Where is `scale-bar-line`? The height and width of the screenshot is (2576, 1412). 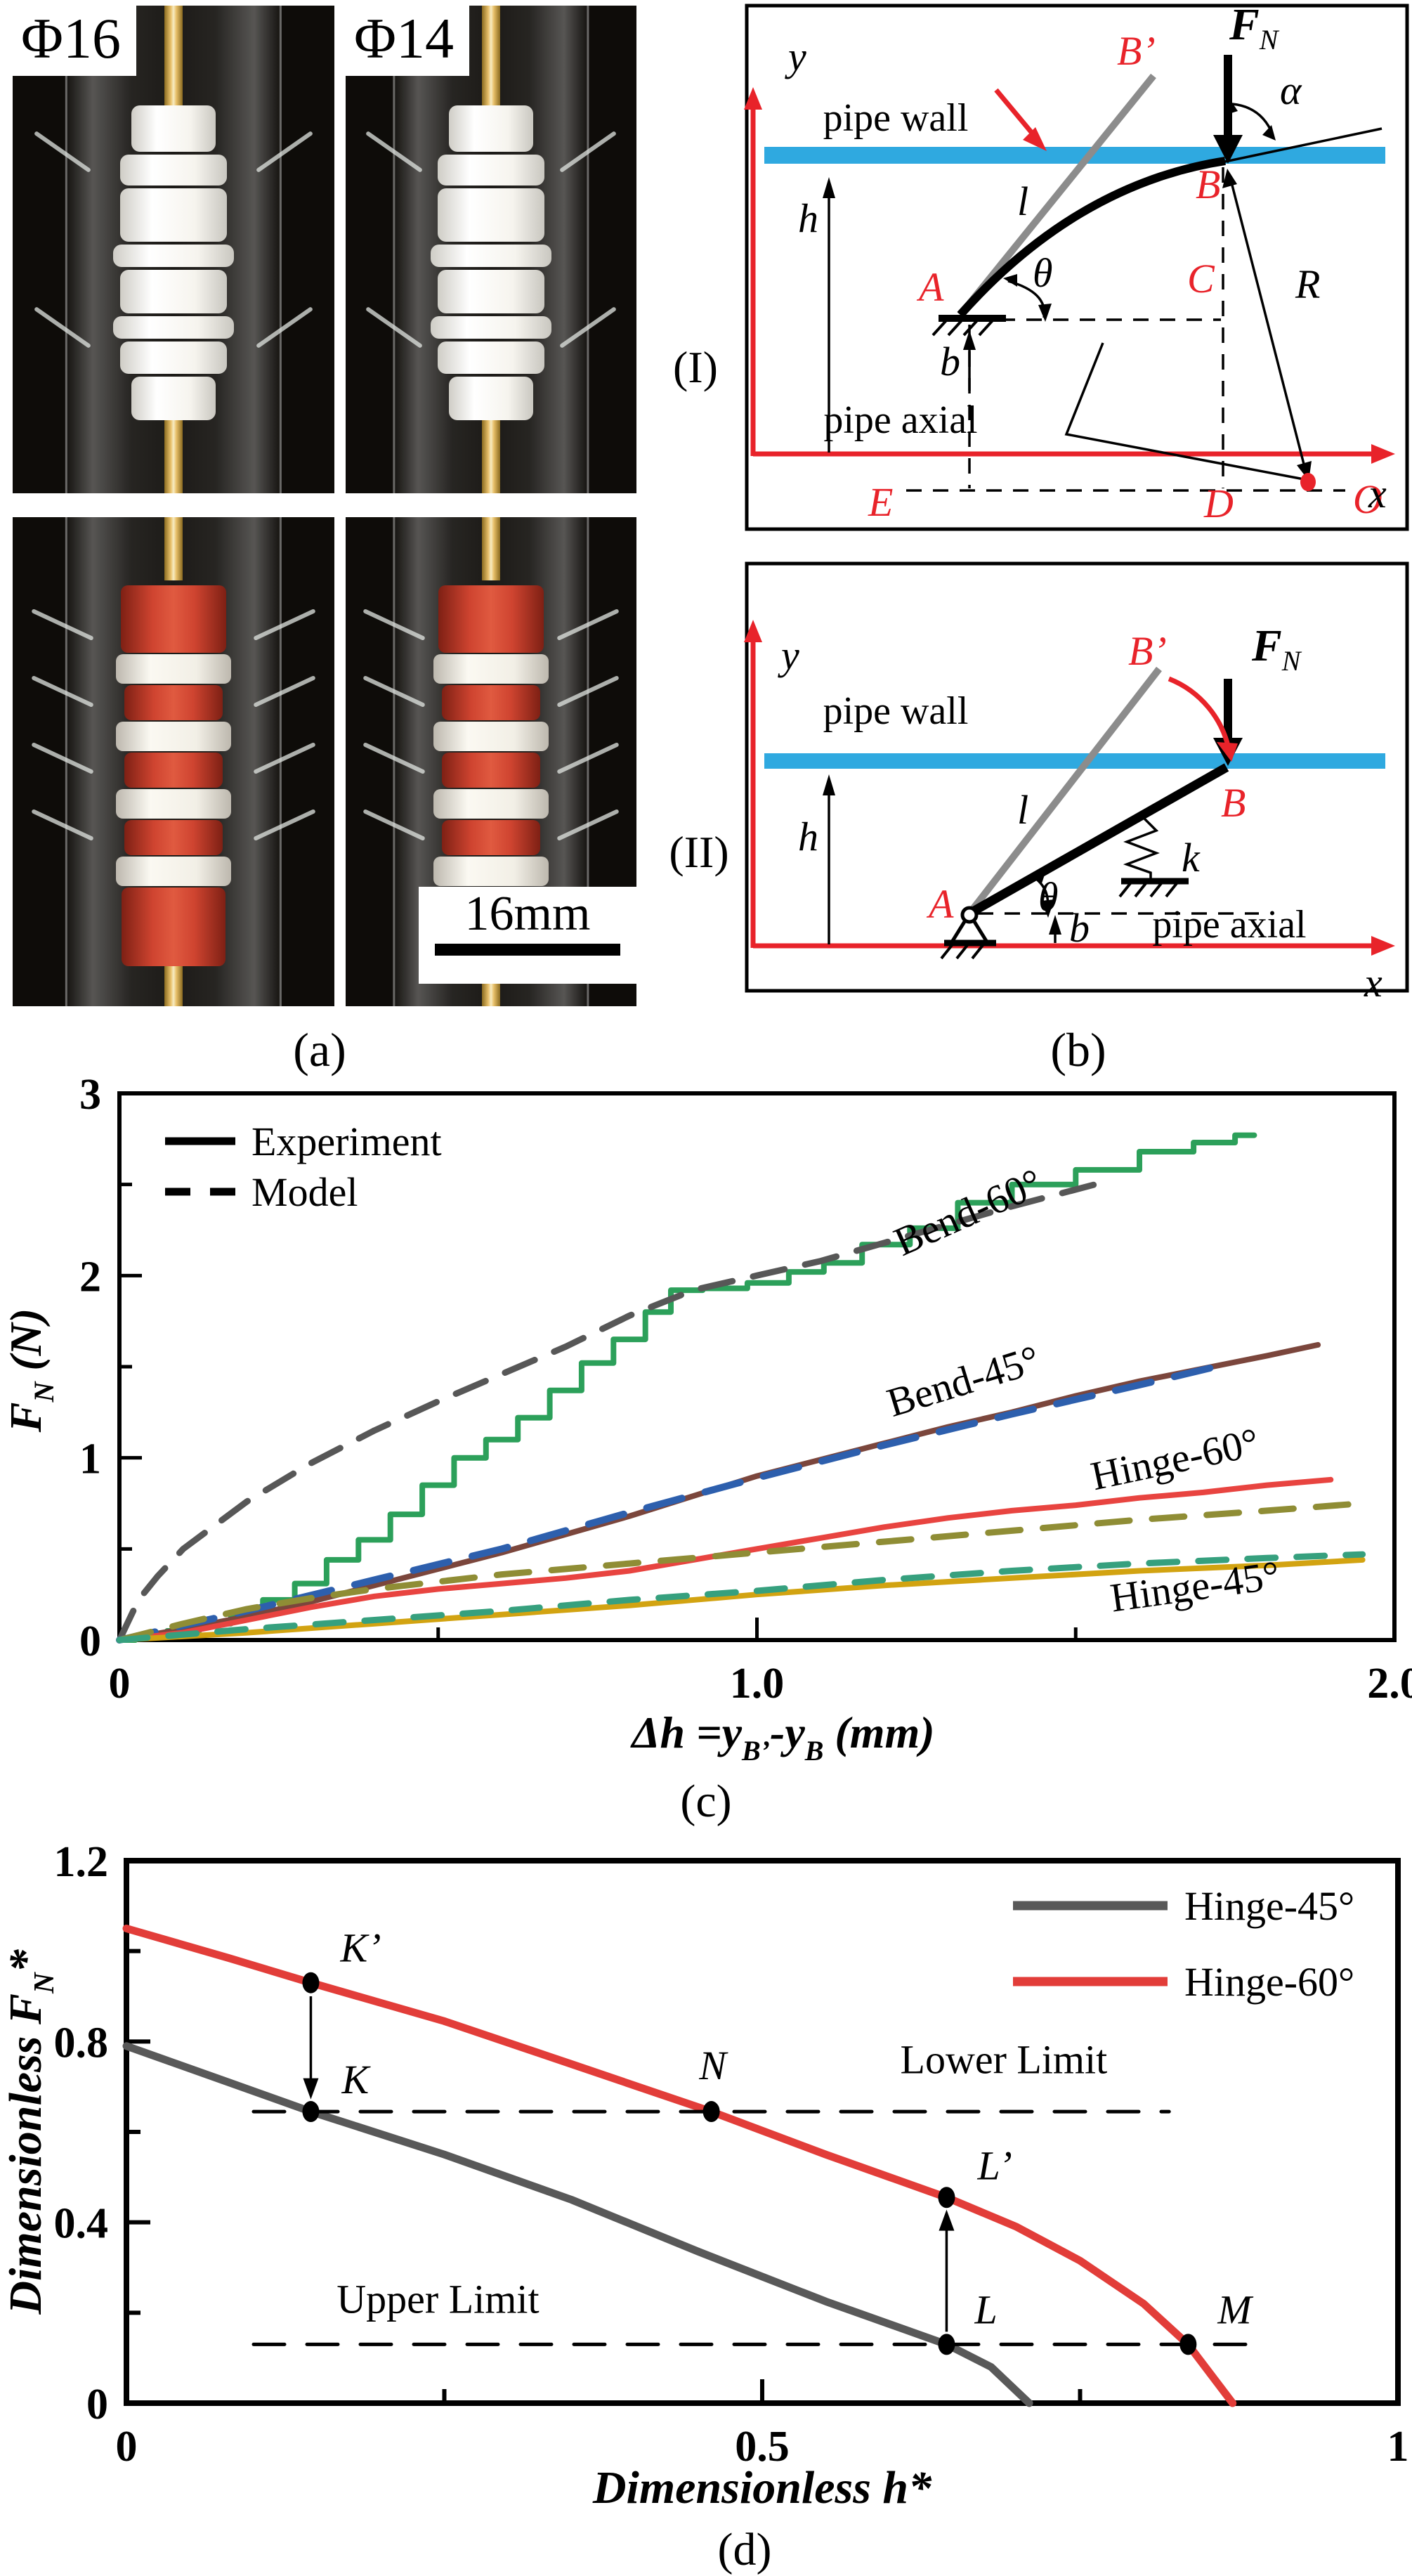 scale-bar-line is located at coordinates (527, 950).